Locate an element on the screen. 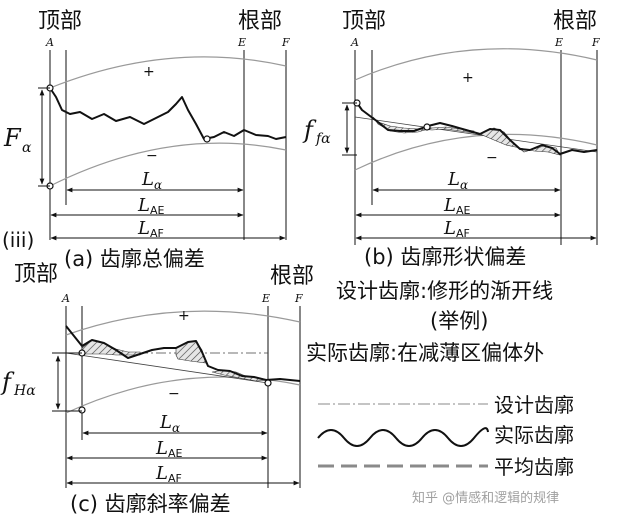 The image size is (629, 521). panel-b-actual-profile is located at coordinates (476, 127).